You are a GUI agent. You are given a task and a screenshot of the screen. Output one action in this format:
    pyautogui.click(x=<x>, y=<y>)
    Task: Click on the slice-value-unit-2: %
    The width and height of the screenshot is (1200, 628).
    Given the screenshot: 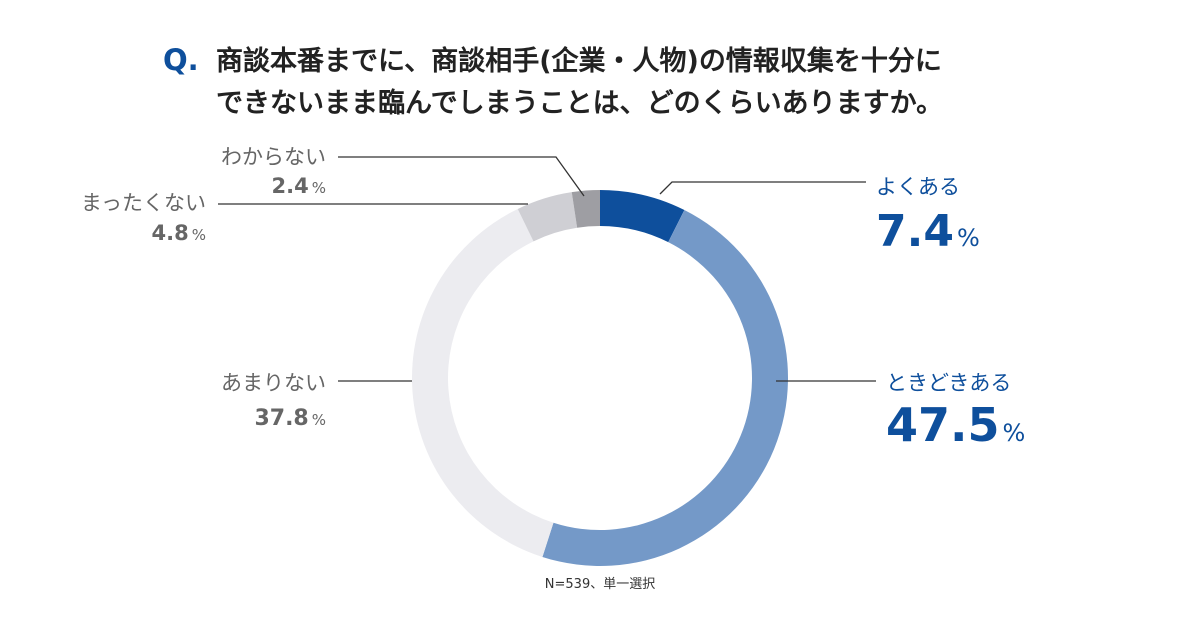 What is the action you would take?
    pyautogui.click(x=319, y=420)
    